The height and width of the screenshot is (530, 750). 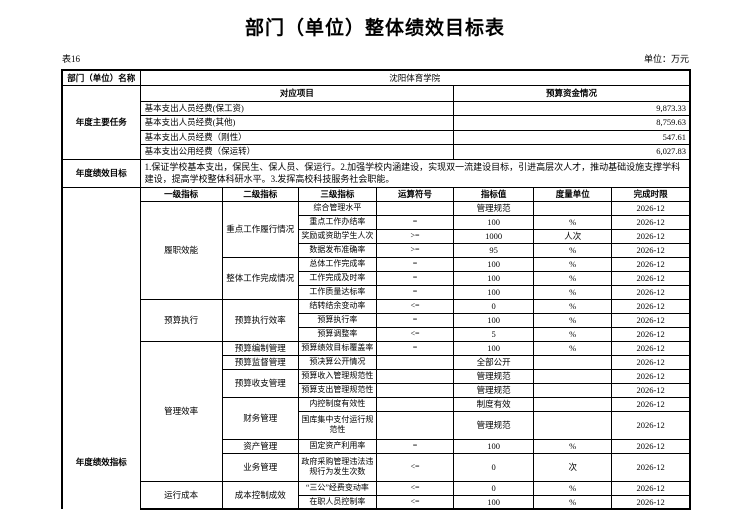 What do you see at coordinates (101, 347) in the screenshot?
I see `indicators-label: 年度绩效指标` at bounding box center [101, 347].